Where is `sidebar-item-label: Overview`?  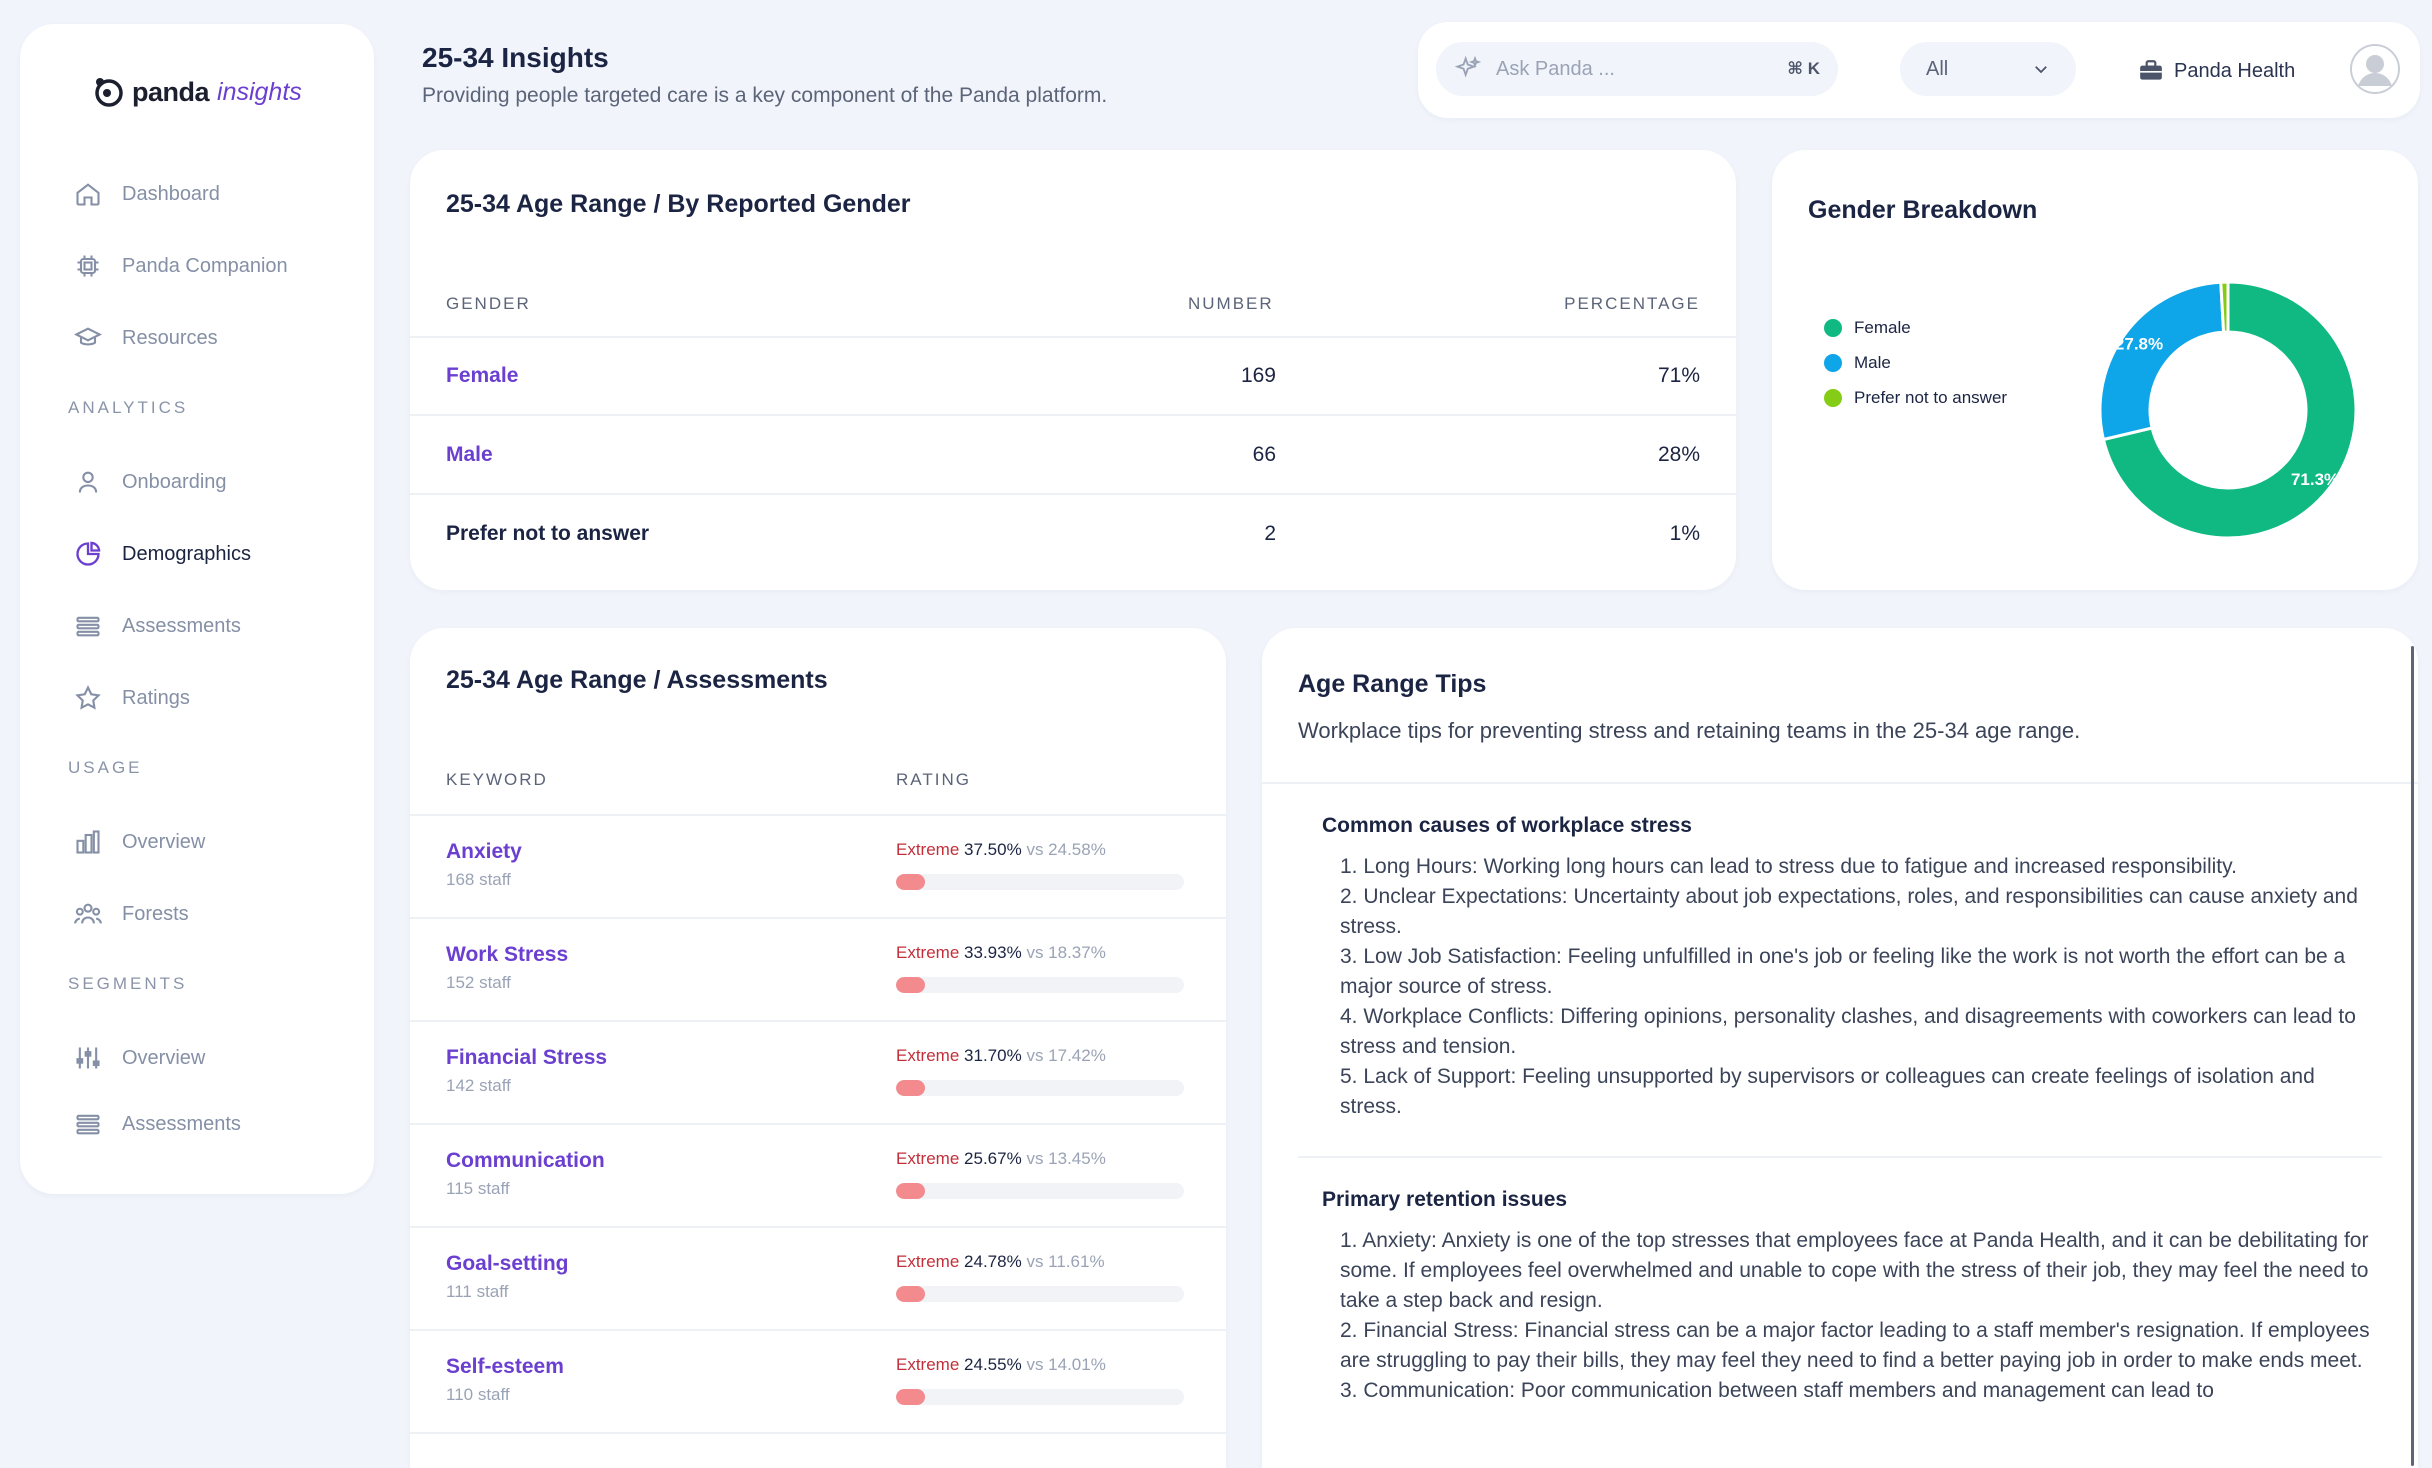 sidebar-item-label: Overview is located at coordinates (164, 841).